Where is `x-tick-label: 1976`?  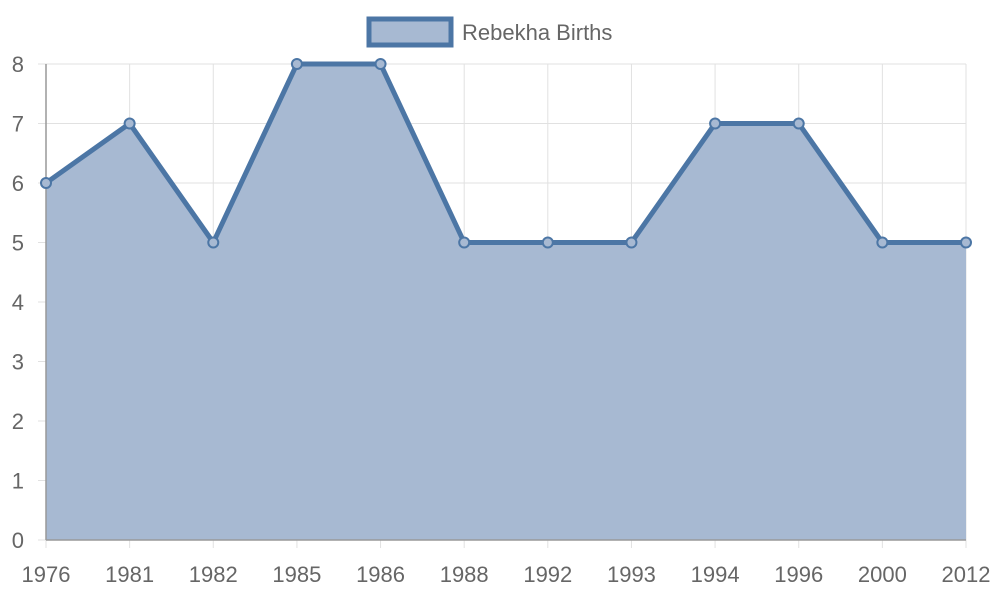 x-tick-label: 1976 is located at coordinates (46, 574).